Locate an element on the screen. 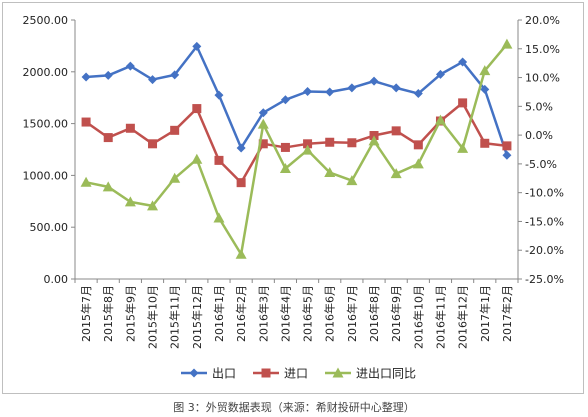 This screenshot has width=588, height=417. x-tick-label: 2016年12月 is located at coordinates (463, 317).